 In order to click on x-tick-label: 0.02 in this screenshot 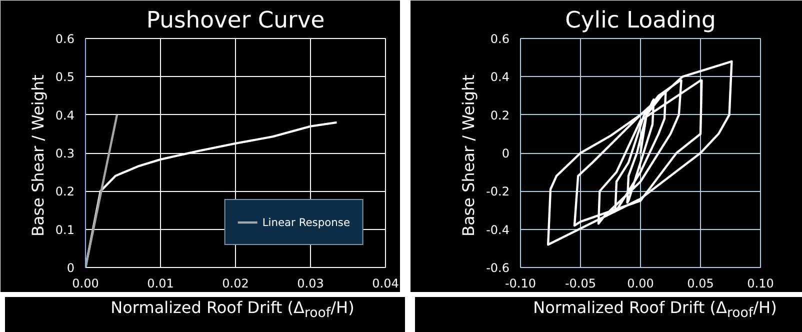, I will do `click(235, 283)`.